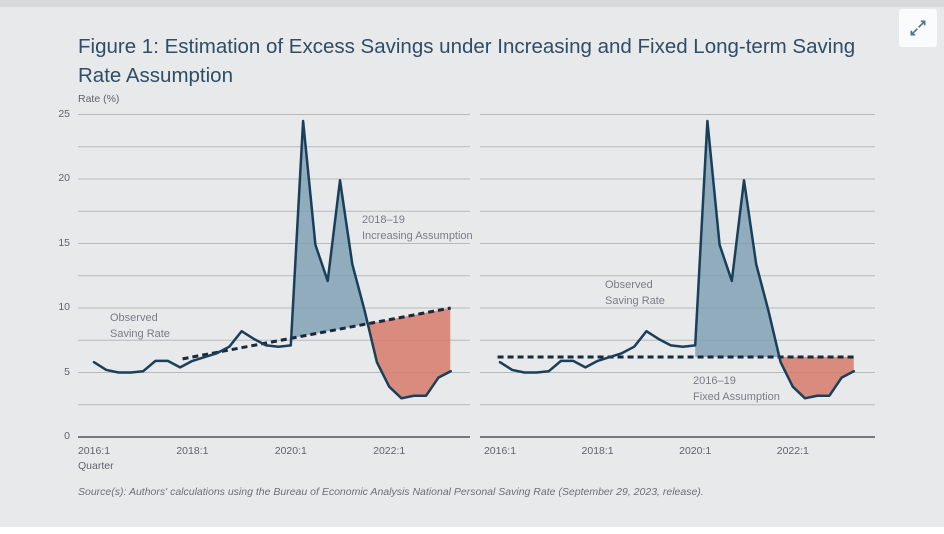 This screenshot has width=944, height=534. I want to click on excess-savings-area, so click(329, 230).